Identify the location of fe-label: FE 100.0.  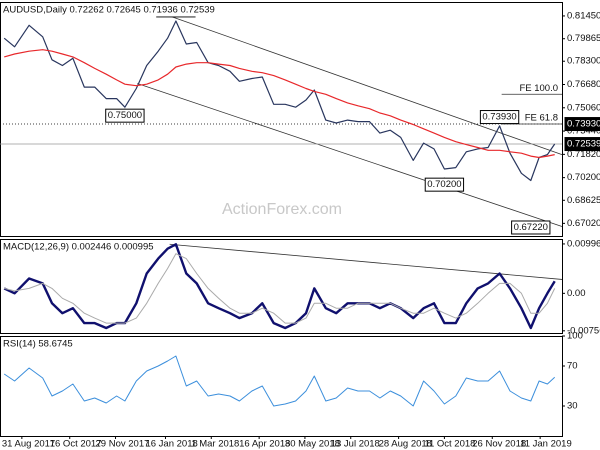
(538, 88).